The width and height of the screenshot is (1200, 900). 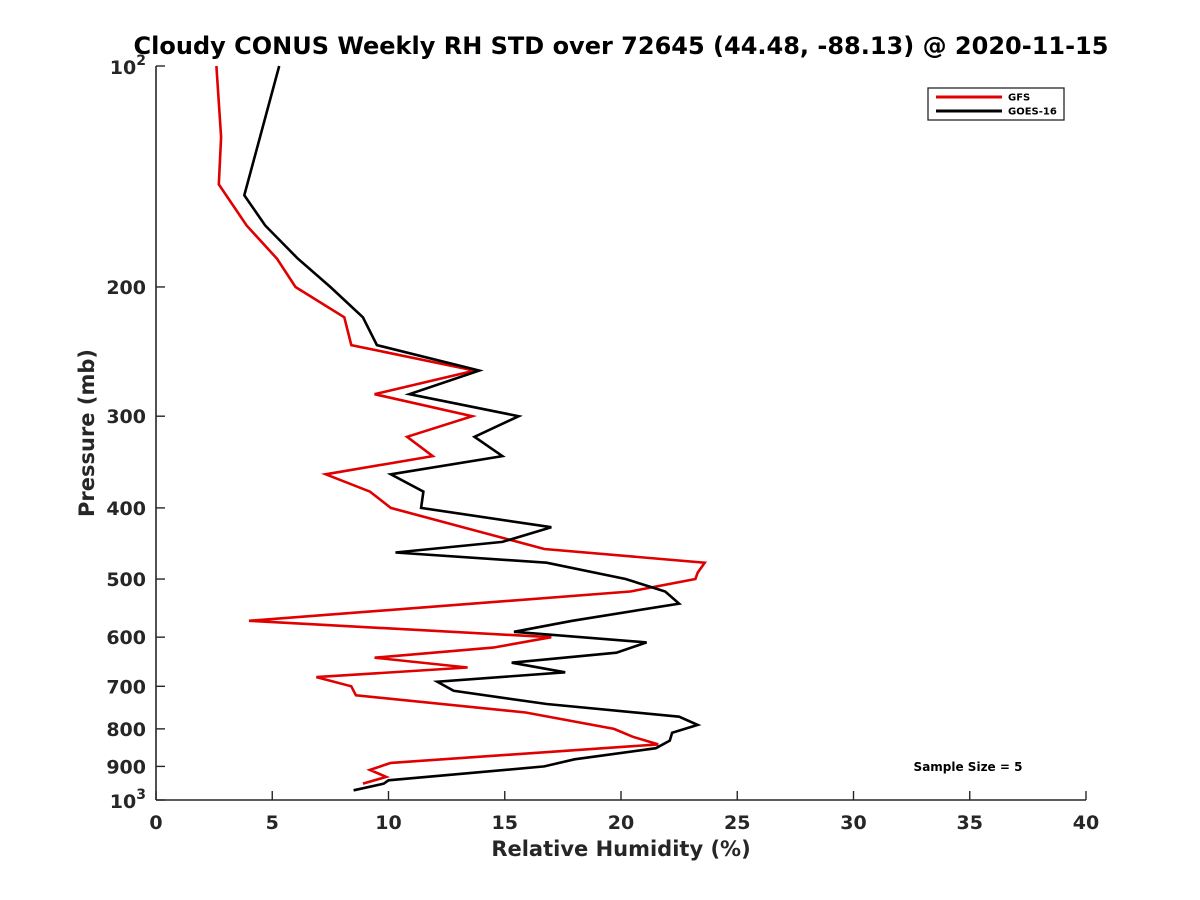 I want to click on x-tick-label: 25, so click(x=737, y=823).